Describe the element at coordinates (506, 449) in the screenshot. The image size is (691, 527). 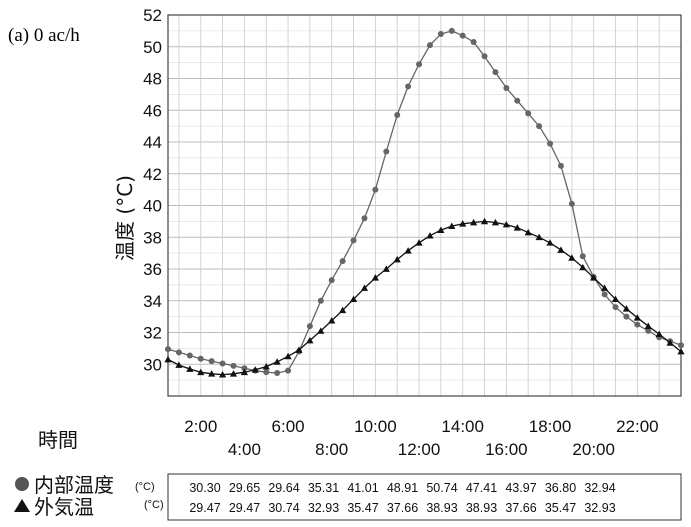
I see `x-tick-label: 16:00` at that location.